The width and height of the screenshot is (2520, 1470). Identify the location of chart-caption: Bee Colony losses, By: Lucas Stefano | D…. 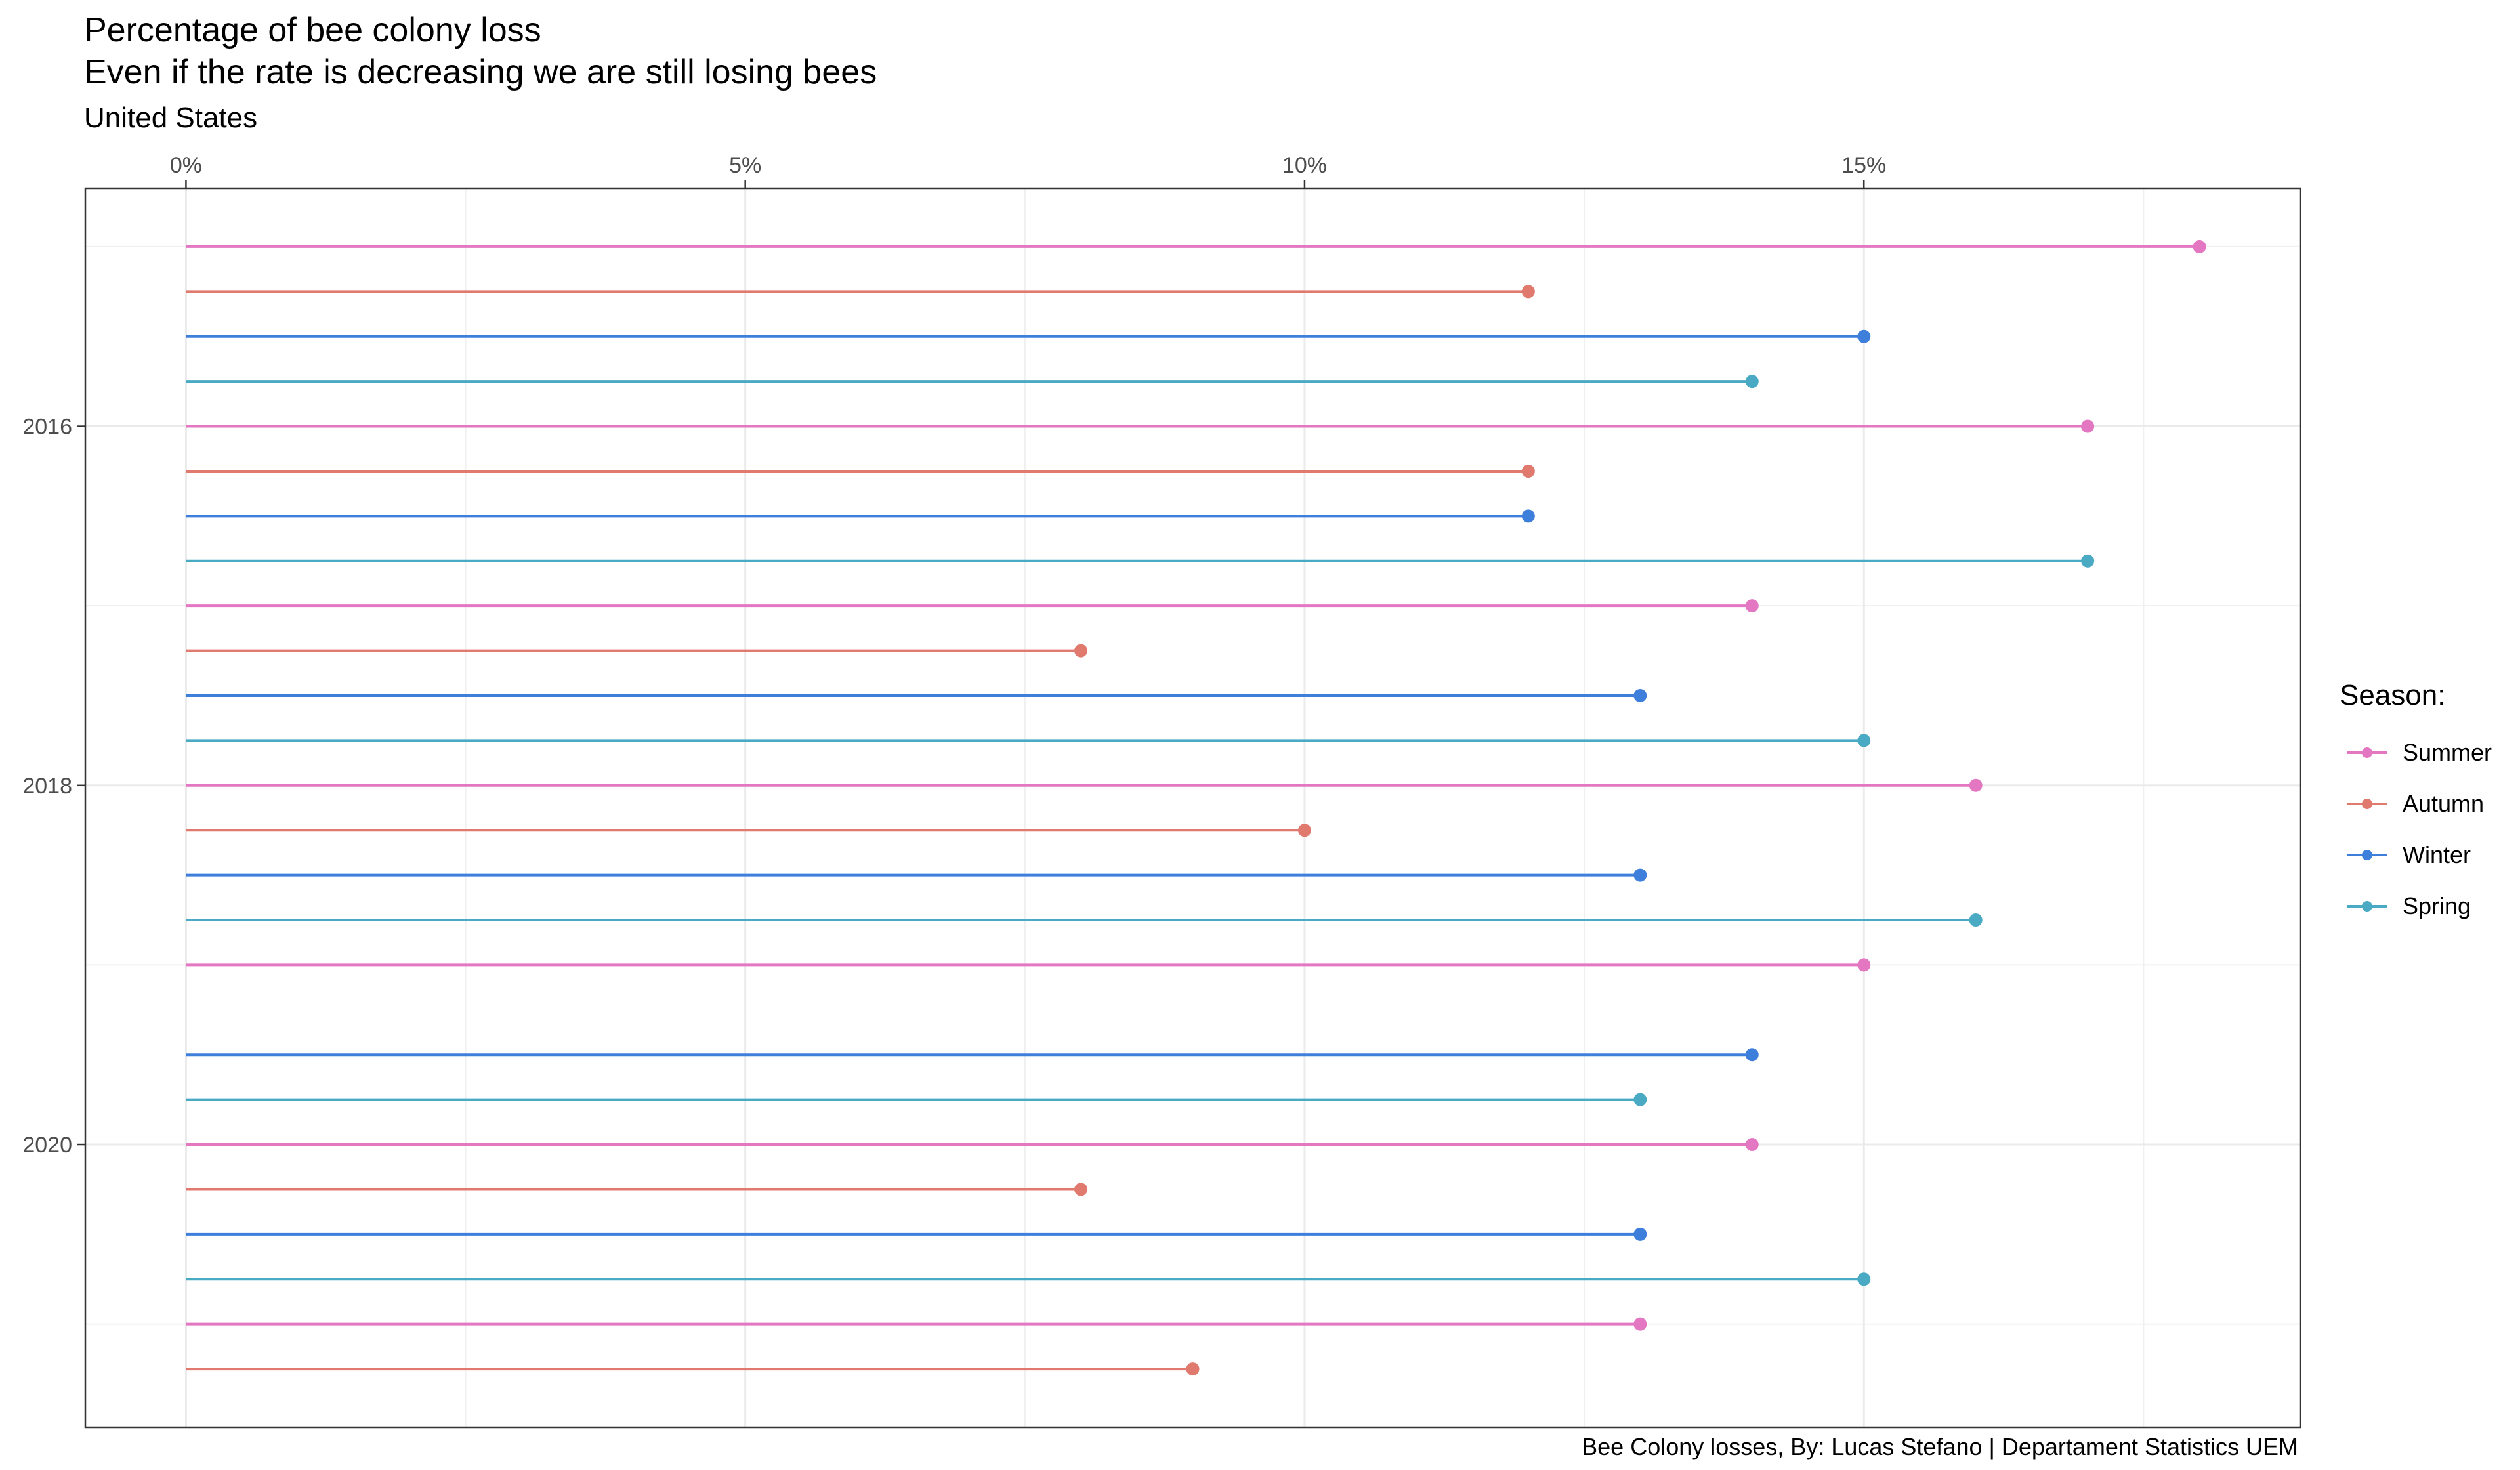
(1940, 1446).